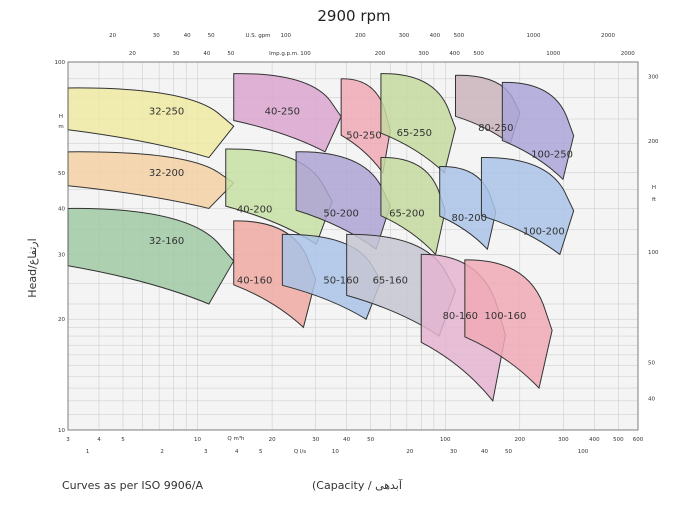  What do you see at coordinates (414, 133) in the screenshot?
I see `series-label-65-250: 65-250` at bounding box center [414, 133].